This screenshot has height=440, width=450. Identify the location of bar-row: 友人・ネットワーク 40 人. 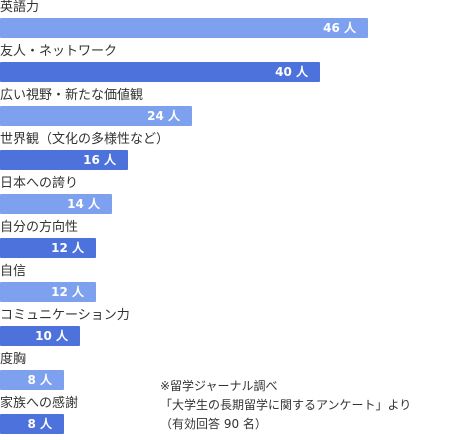
(225, 66).